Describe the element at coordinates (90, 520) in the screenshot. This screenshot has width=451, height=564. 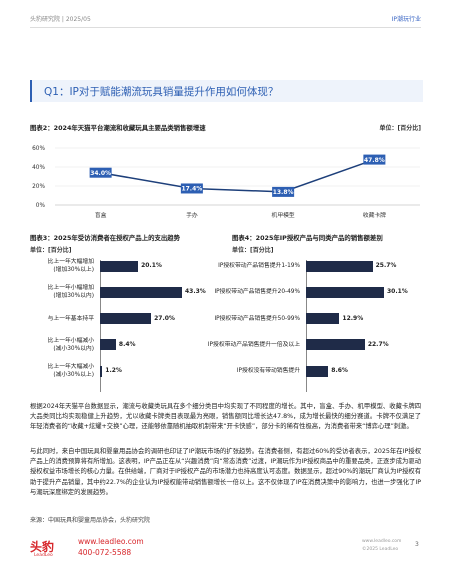
I see `source: 来源：中国玩具和婴童用品协会，头豹研究院` at that location.